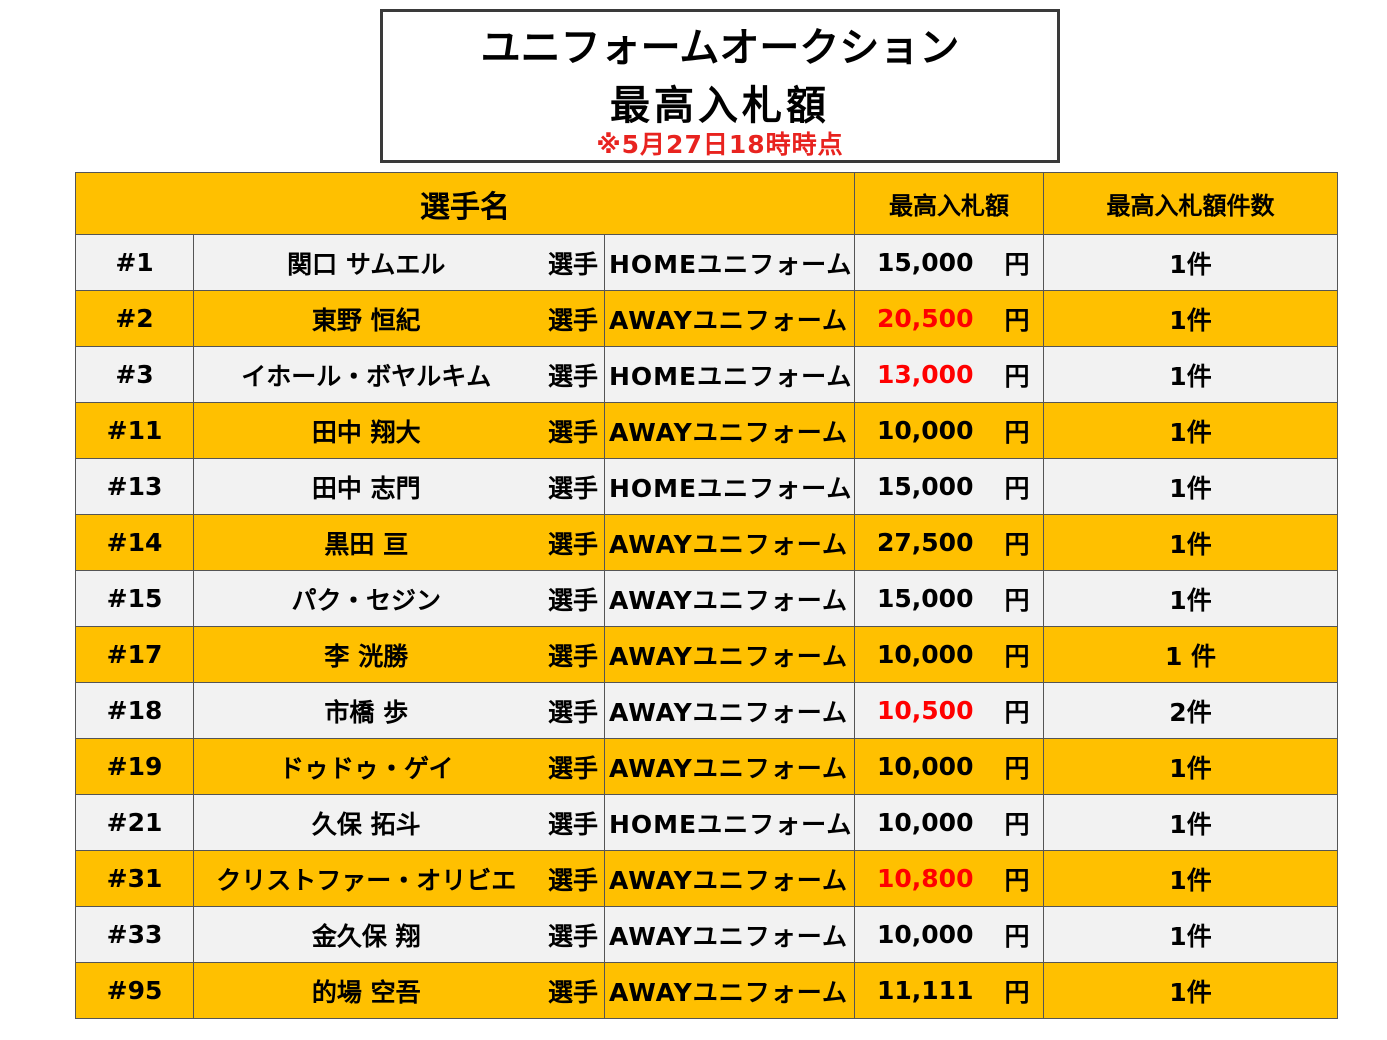 This screenshot has width=1387, height=1040. What do you see at coordinates (929, 318) in the screenshot?
I see `max-bid-amount: 20,500` at bounding box center [929, 318].